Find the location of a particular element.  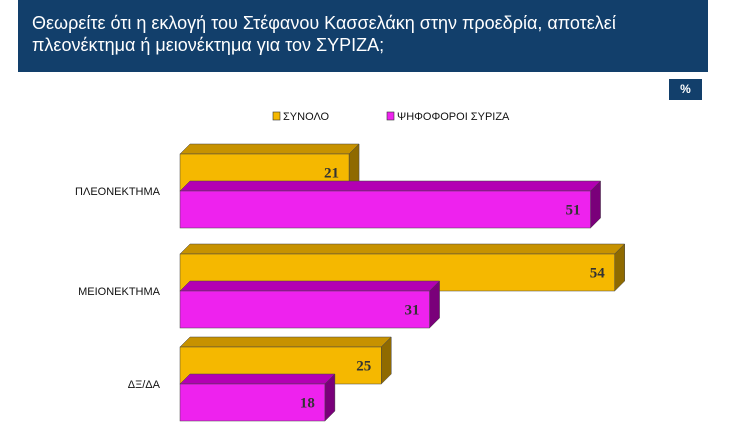

category-label-1: ΜΕΙΟΝΕΚΤΗΜΑ is located at coordinates (119, 292).